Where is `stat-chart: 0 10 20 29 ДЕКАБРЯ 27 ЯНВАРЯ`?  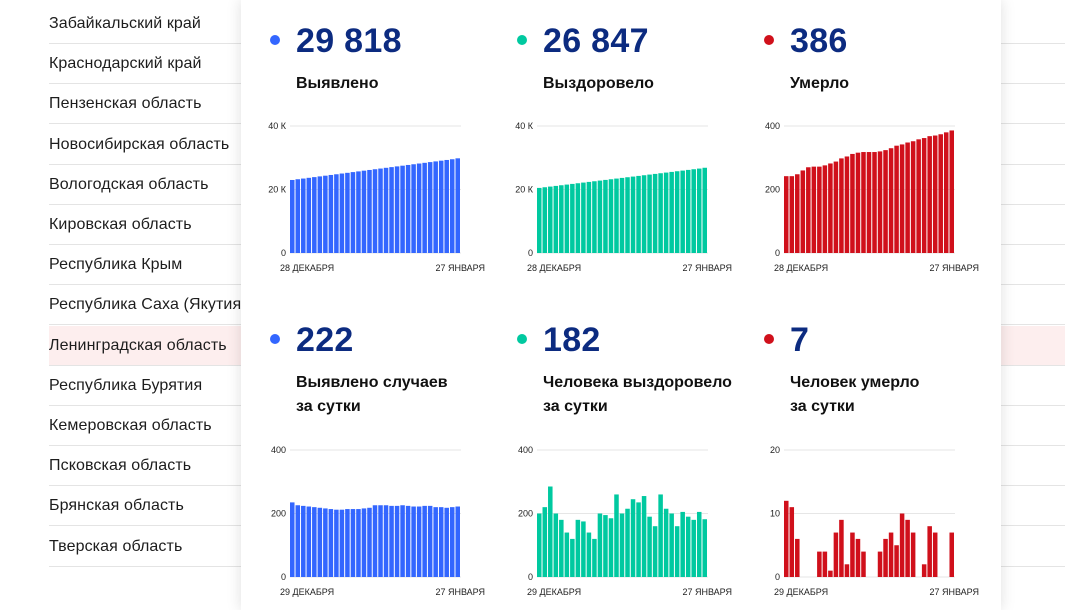 stat-chart: 0 10 20 29 ДЕКАБРЯ 27 ЯНВАРЯ is located at coordinates (874, 521).